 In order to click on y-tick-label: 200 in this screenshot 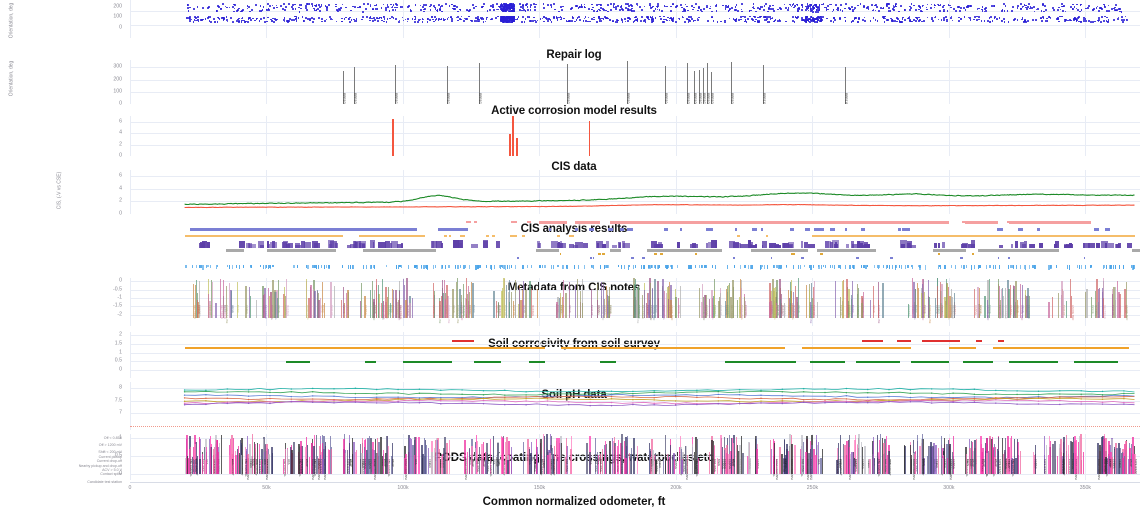, I will do `click(117, 78)`.